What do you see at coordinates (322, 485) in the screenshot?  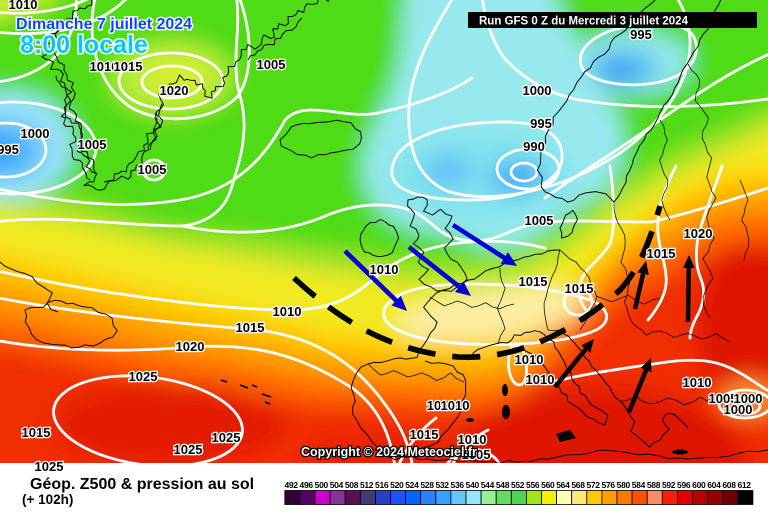 I see `svg-text: 500` at bounding box center [322, 485].